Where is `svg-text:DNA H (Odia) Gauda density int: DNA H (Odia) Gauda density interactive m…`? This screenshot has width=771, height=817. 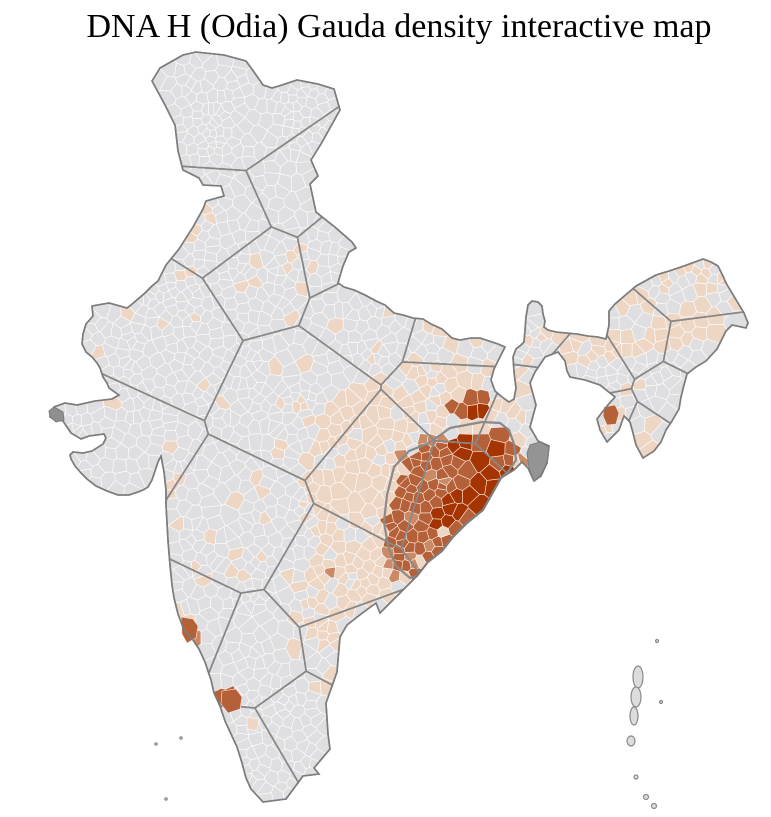
svg-text:DNA H (Odia) Gauda density int: DNA H (Odia) Gauda density interactive m… is located at coordinates (398, 26).